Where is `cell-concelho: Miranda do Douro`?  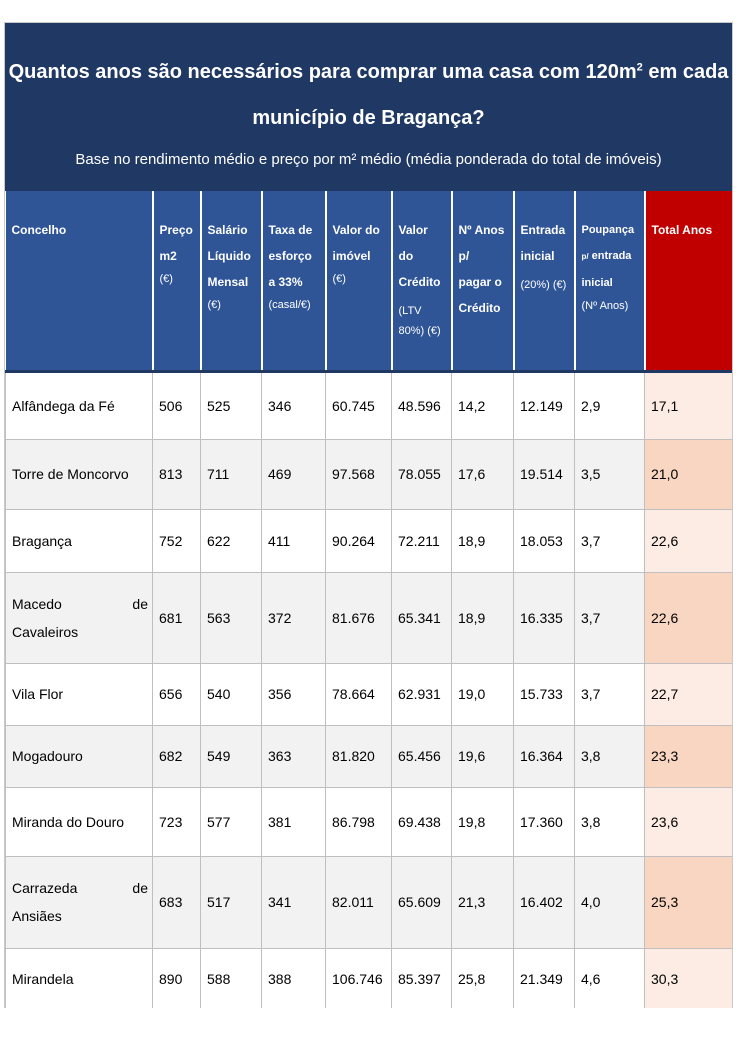
cell-concelho: Miranda do Douro is located at coordinates (79, 821).